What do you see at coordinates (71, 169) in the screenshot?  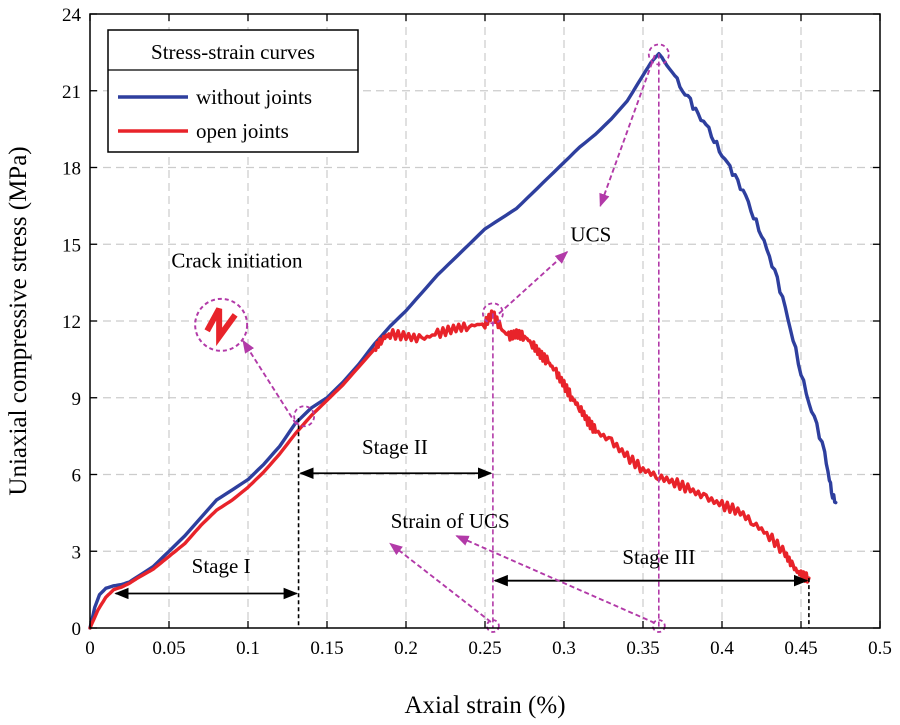 I see `y-tick-label: 18` at bounding box center [71, 169].